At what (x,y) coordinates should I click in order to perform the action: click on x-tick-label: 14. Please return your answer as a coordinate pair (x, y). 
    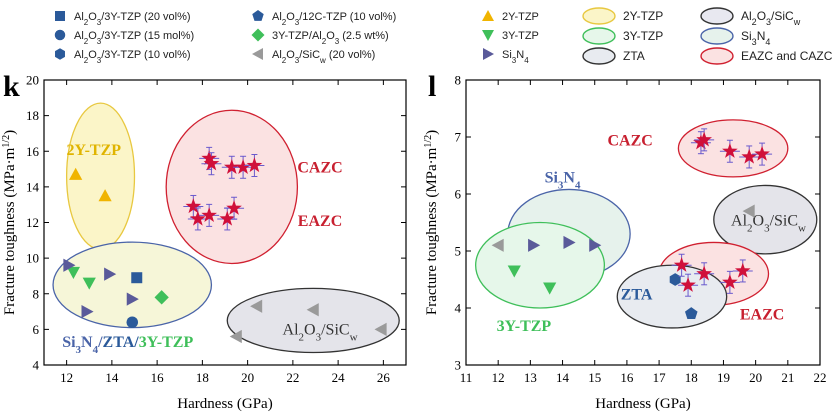
    Looking at the image, I should click on (112, 377).